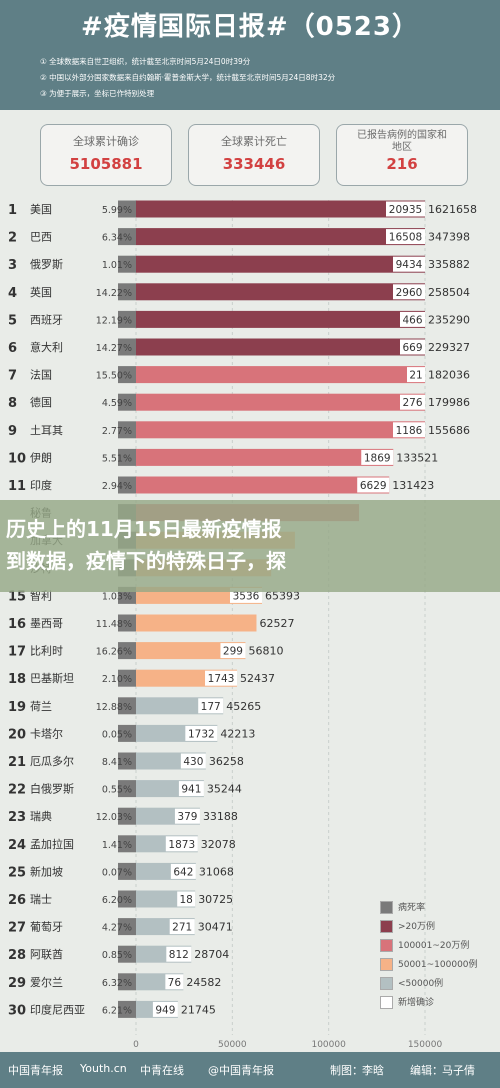 Image resolution: width=500 pixels, height=1088 pixels. What do you see at coordinates (421, 984) in the screenshot?
I see `legend-label: <50000例` at bounding box center [421, 984].